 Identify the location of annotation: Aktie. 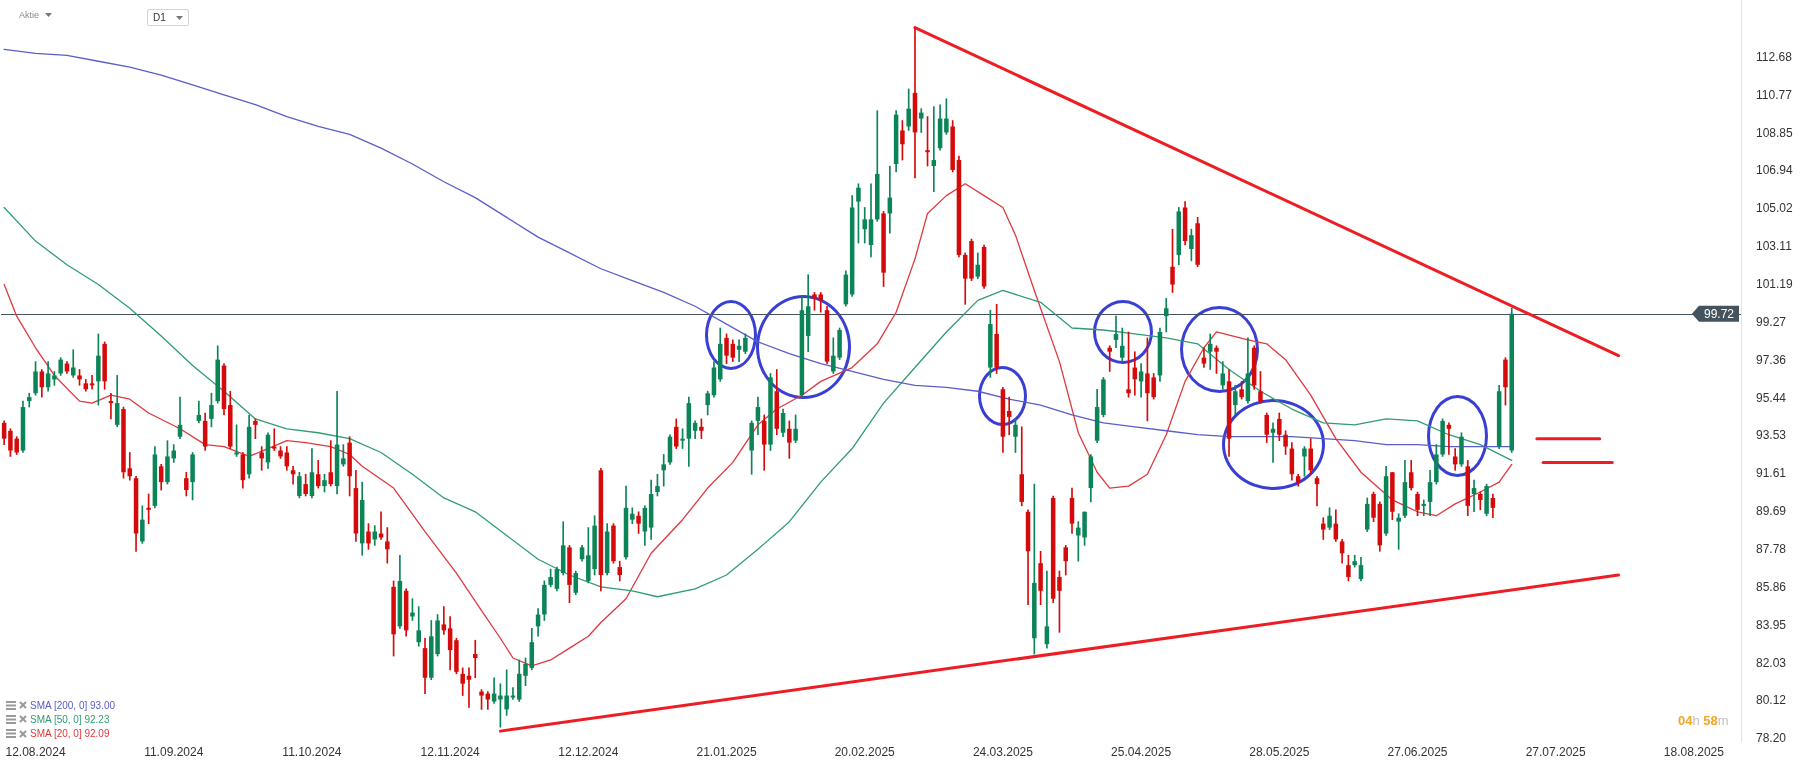
(29, 15).